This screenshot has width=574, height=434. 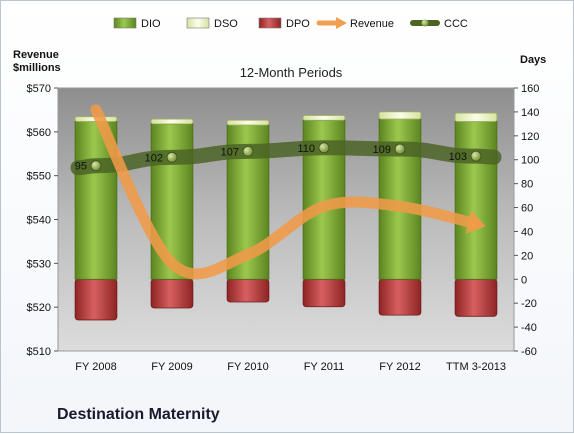 What do you see at coordinates (526, 220) in the screenshot?
I see `right-axis: -60 -40 -20 0 20 40 60 80 100 120 140 160` at bounding box center [526, 220].